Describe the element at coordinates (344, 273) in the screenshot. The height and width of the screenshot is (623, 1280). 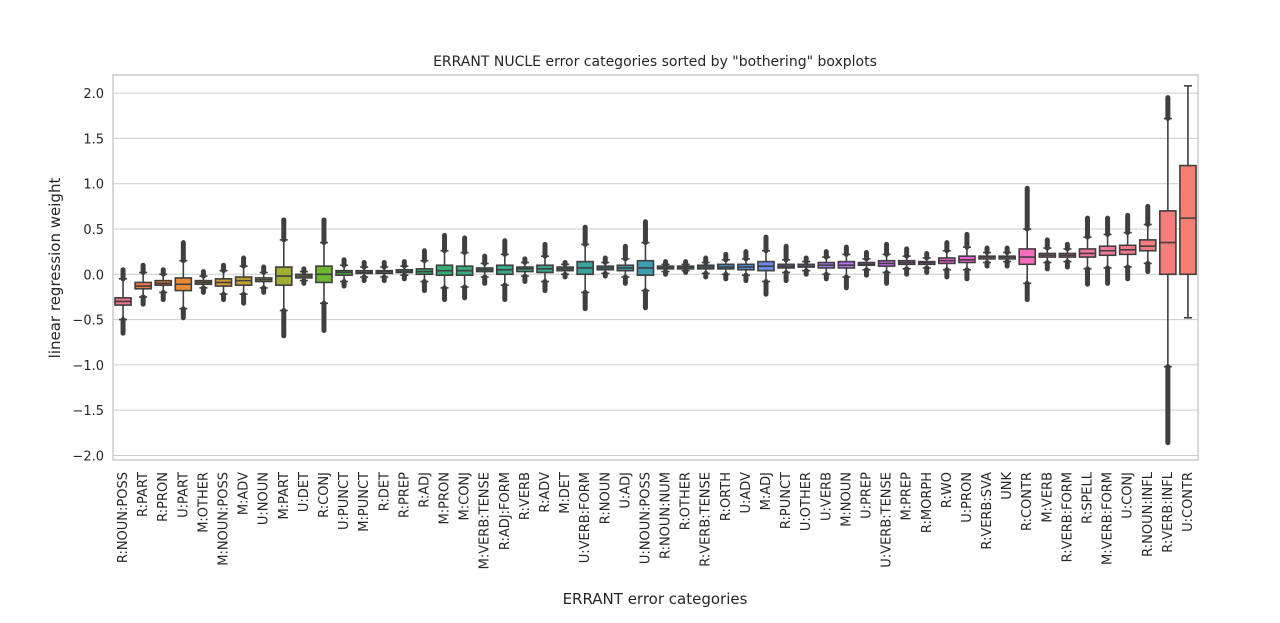
I see `box-u-punct` at that location.